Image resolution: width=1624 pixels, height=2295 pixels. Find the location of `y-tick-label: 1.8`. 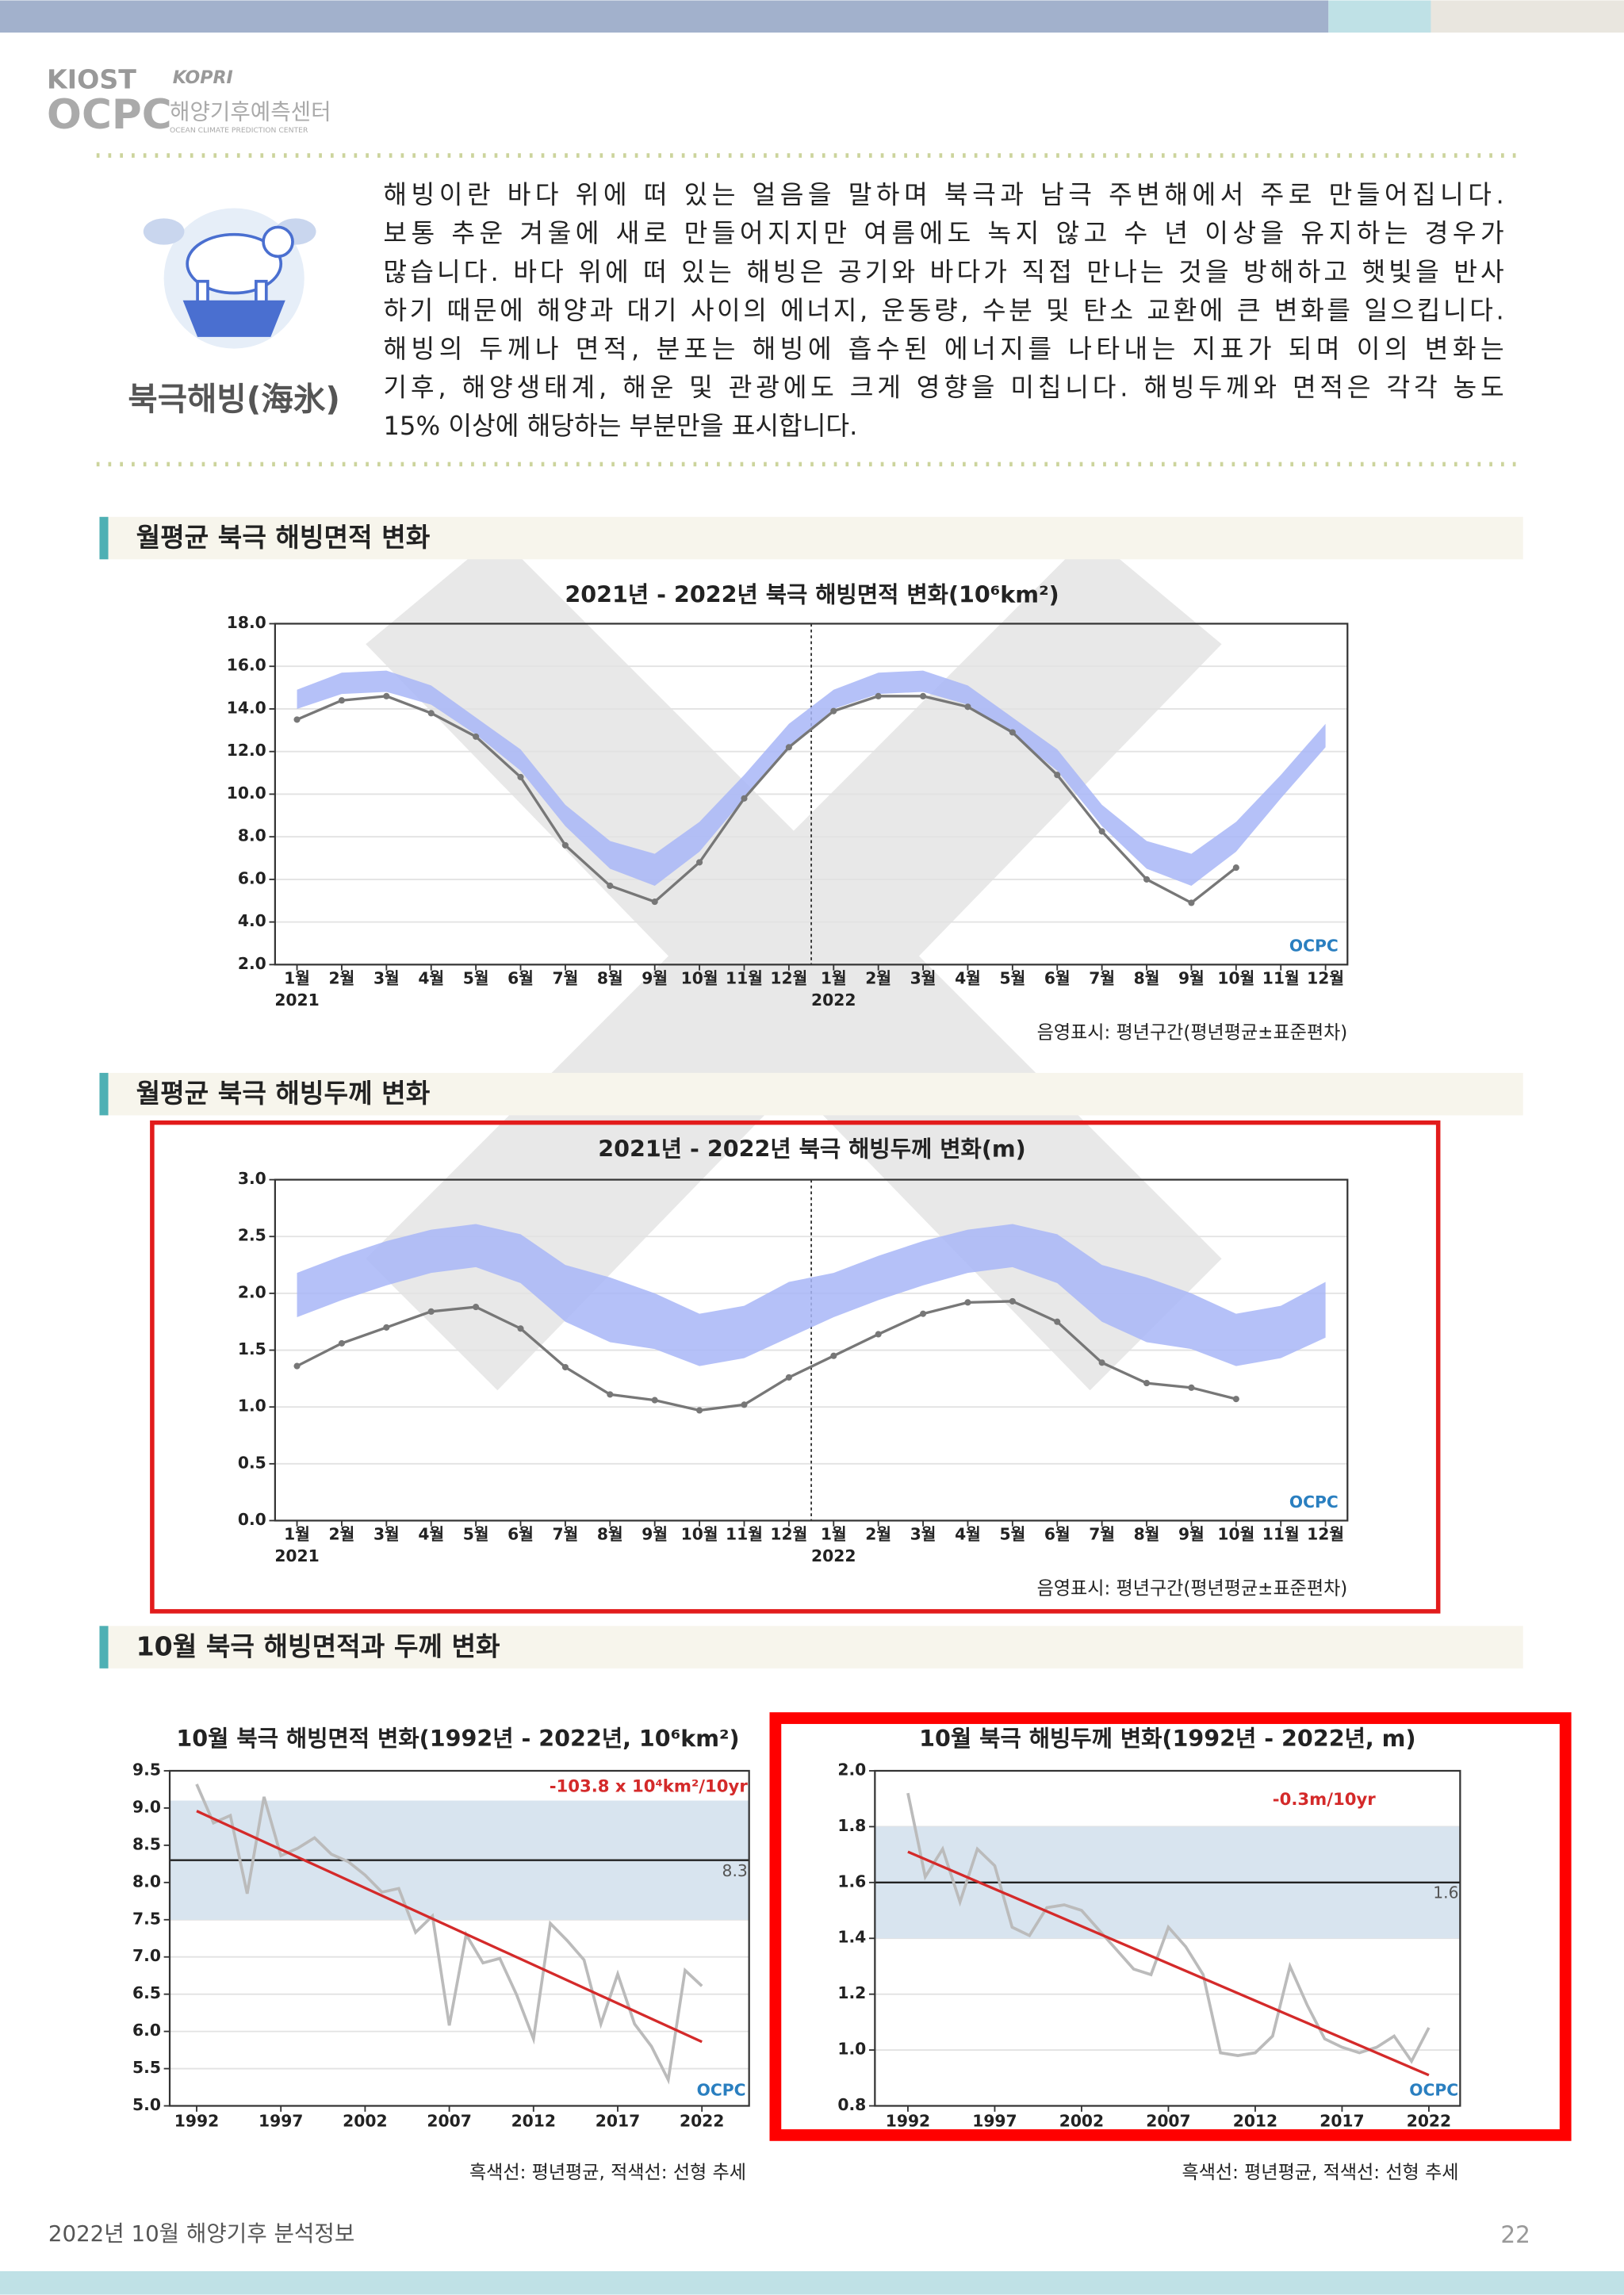

y-tick-label: 1.8 is located at coordinates (851, 1825).